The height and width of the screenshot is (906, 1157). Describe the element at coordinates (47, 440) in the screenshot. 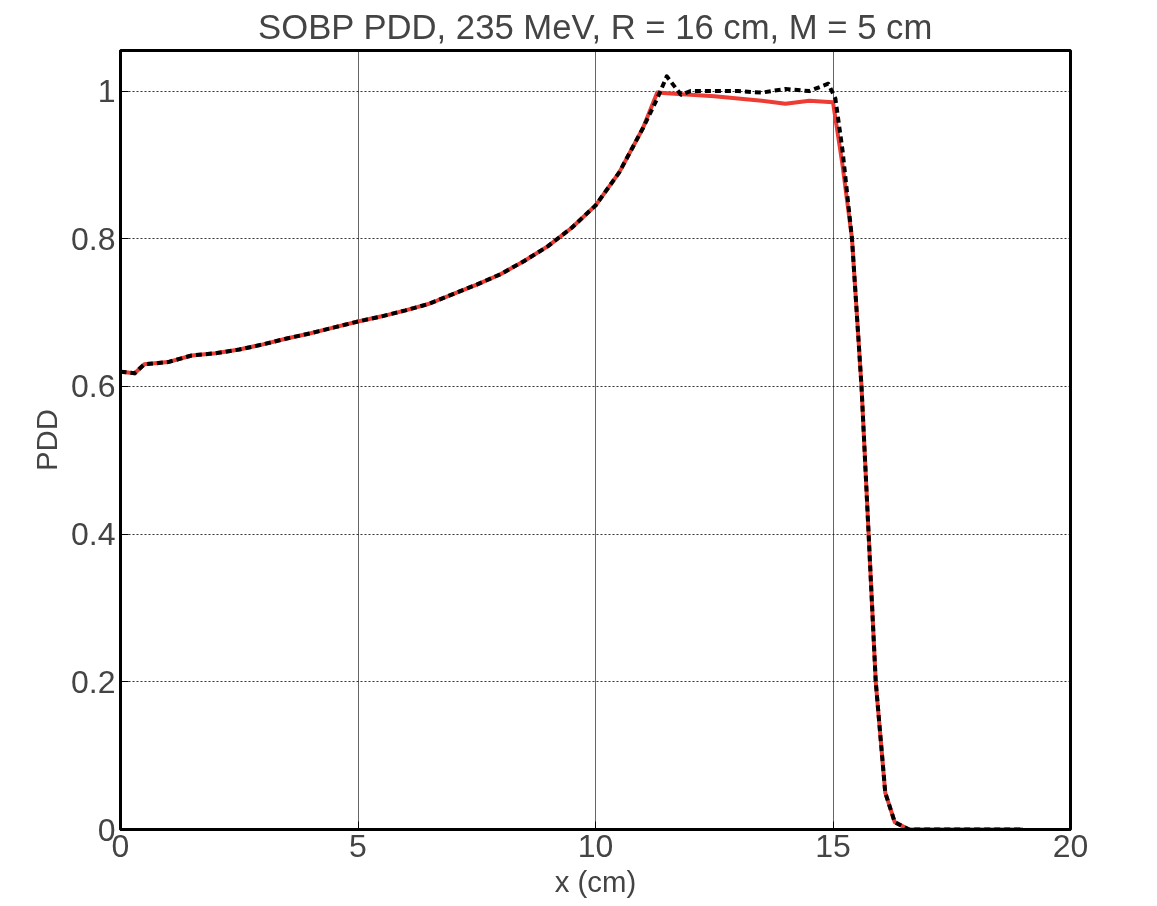

I see `y-axis-title: PDD` at that location.